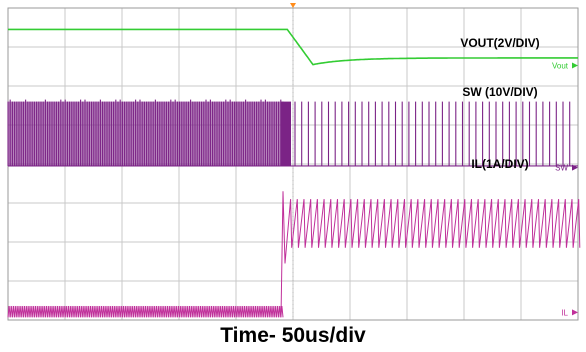 This screenshot has height=352, width=586. I want to click on il-channel-marker-arrow, so click(575, 312).